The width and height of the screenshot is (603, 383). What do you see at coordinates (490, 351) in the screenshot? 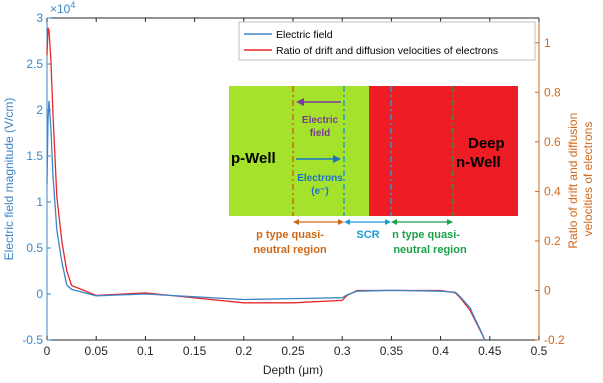
I see `x-tick-label: 0.45` at bounding box center [490, 351].